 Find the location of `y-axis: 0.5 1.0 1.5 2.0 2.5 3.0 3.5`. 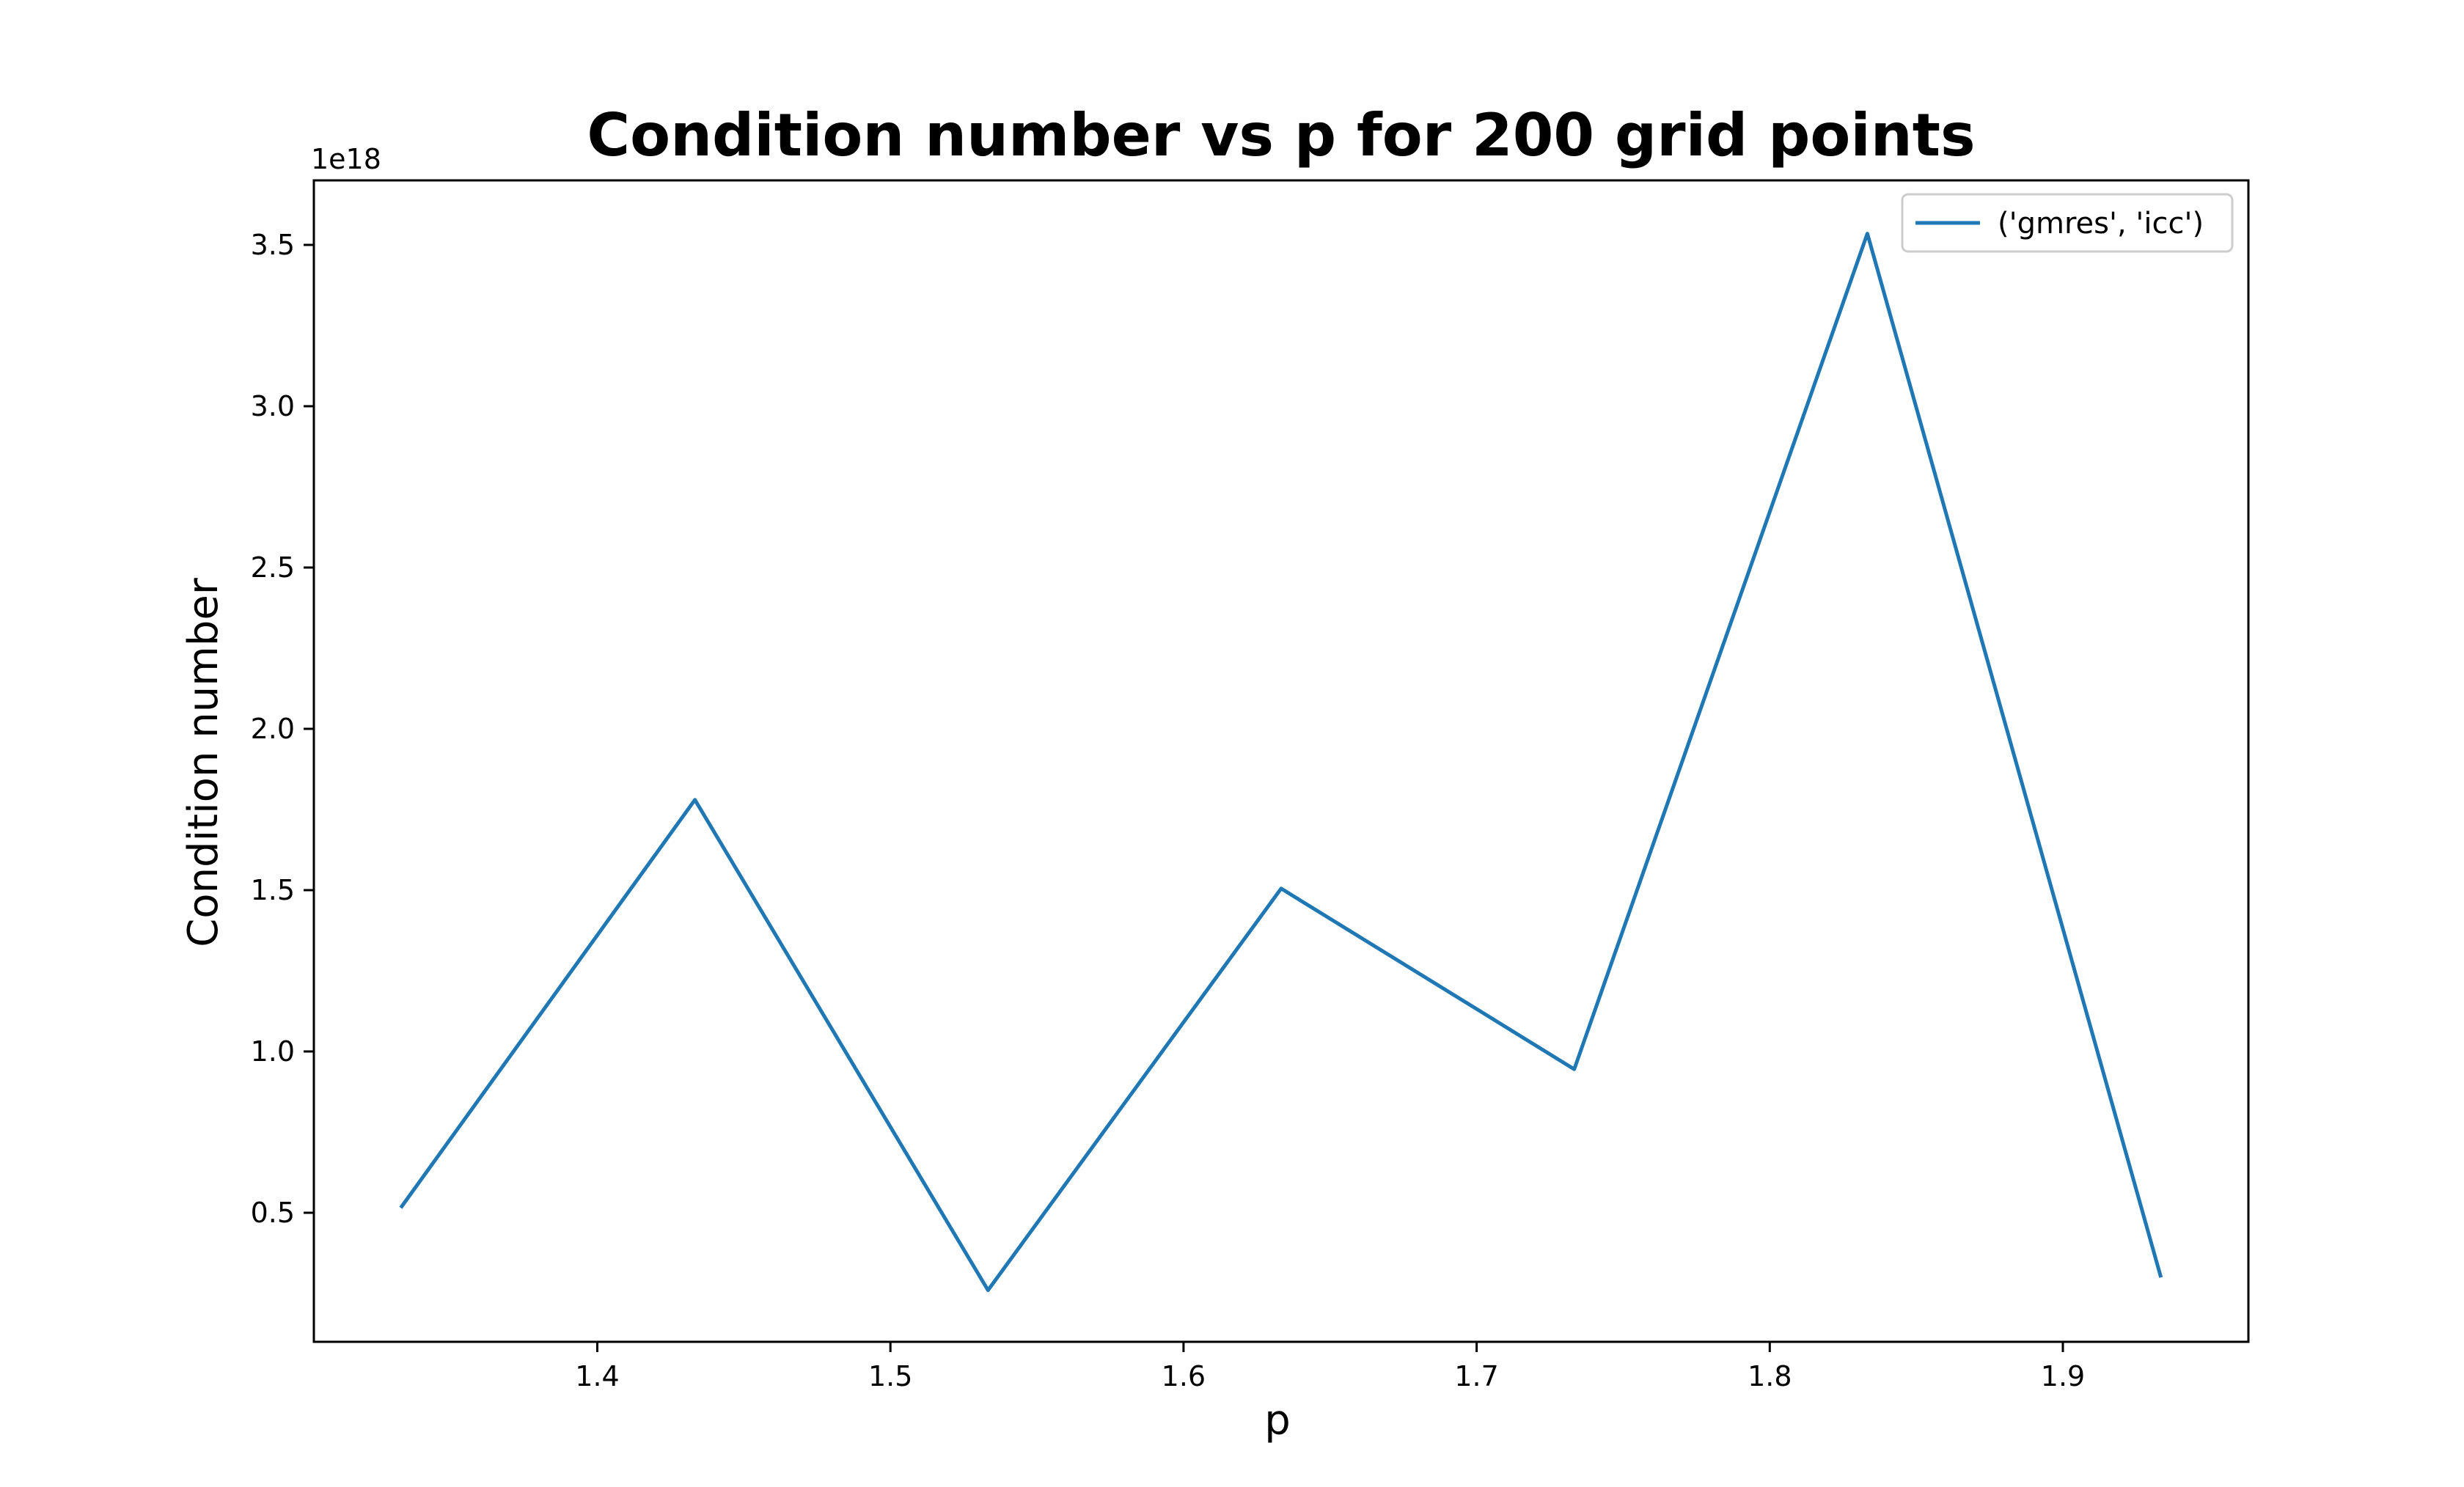

y-axis: 0.5 1.0 1.5 2.0 2.5 3.0 3.5 is located at coordinates (282, 729).